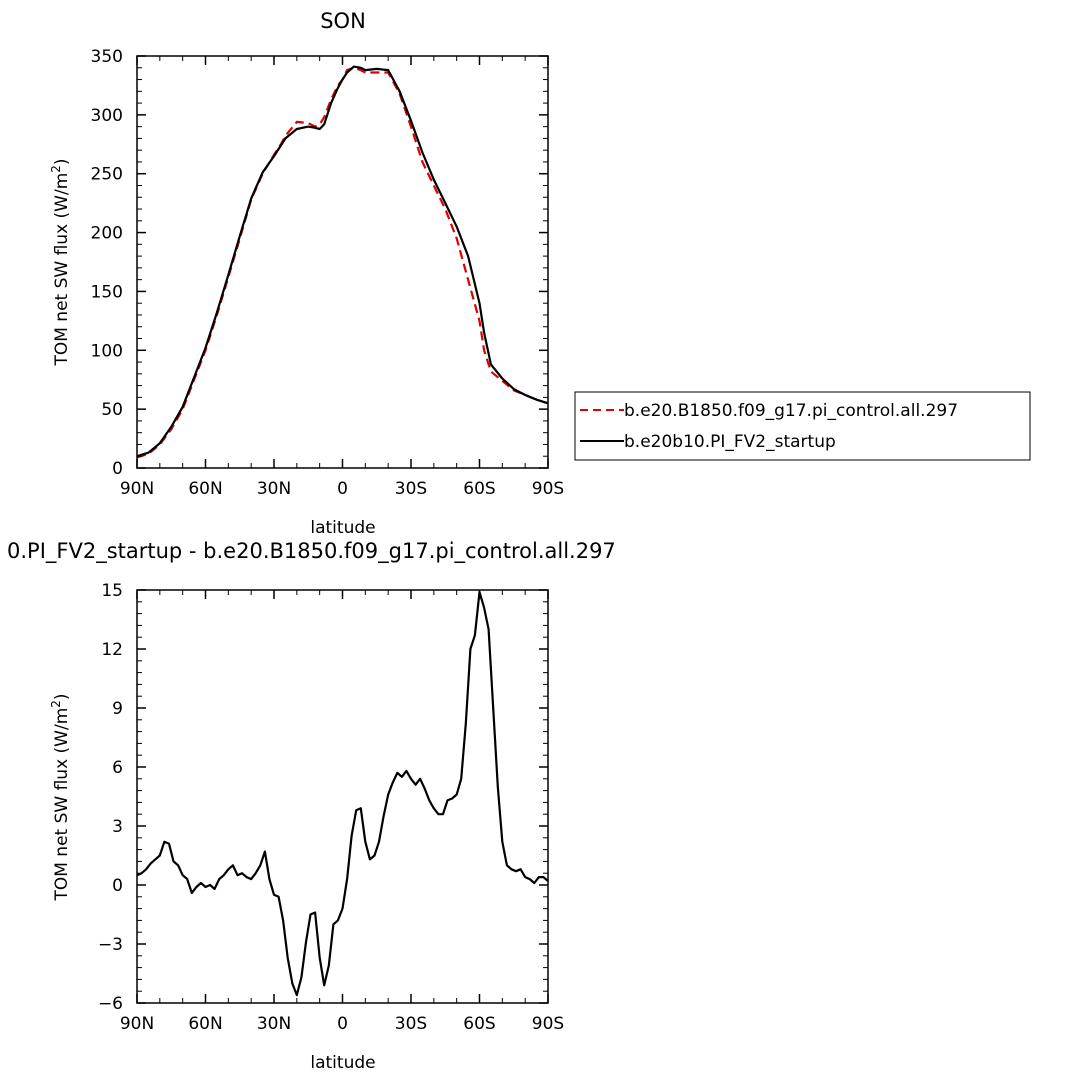 Image resolution: width=1077 pixels, height=1084 pixels. I want to click on bottom-x-tick-label: 90S, so click(548, 1024).